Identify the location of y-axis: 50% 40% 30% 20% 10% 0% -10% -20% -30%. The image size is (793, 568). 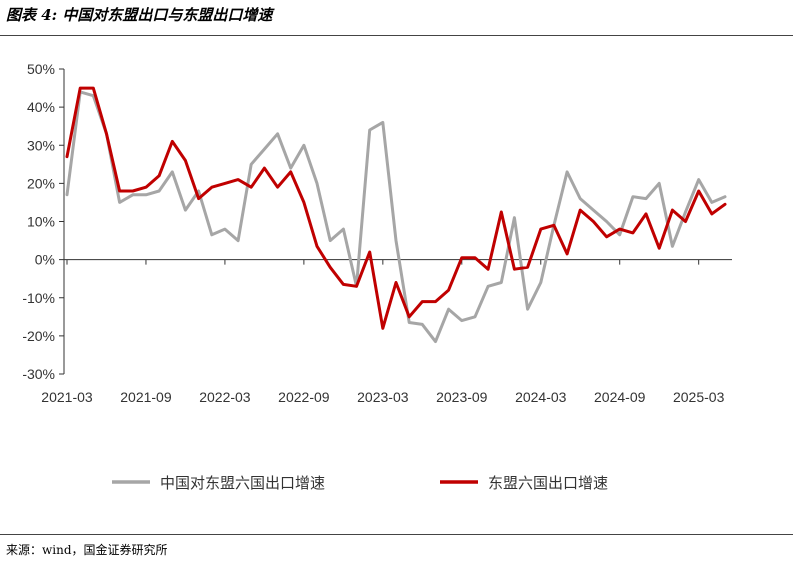
(43, 221).